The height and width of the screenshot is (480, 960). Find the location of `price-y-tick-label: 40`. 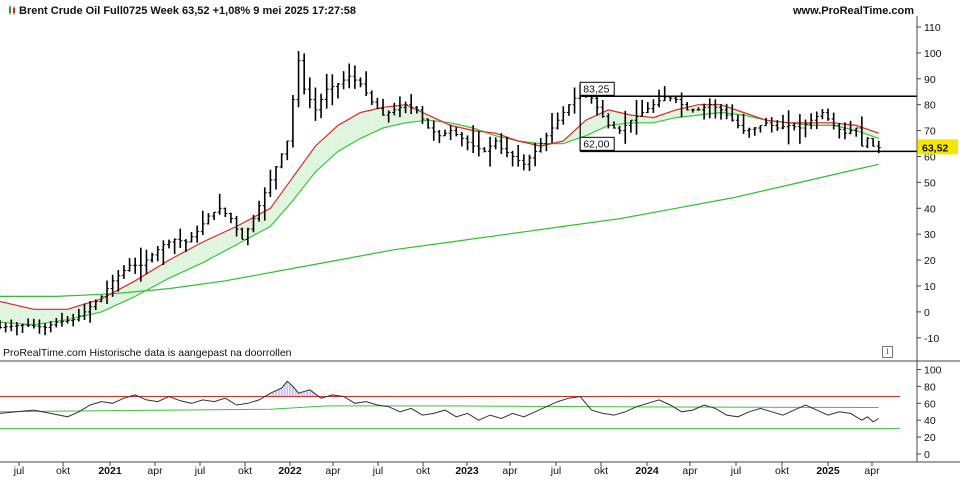

price-y-tick-label: 40 is located at coordinates (930, 209).